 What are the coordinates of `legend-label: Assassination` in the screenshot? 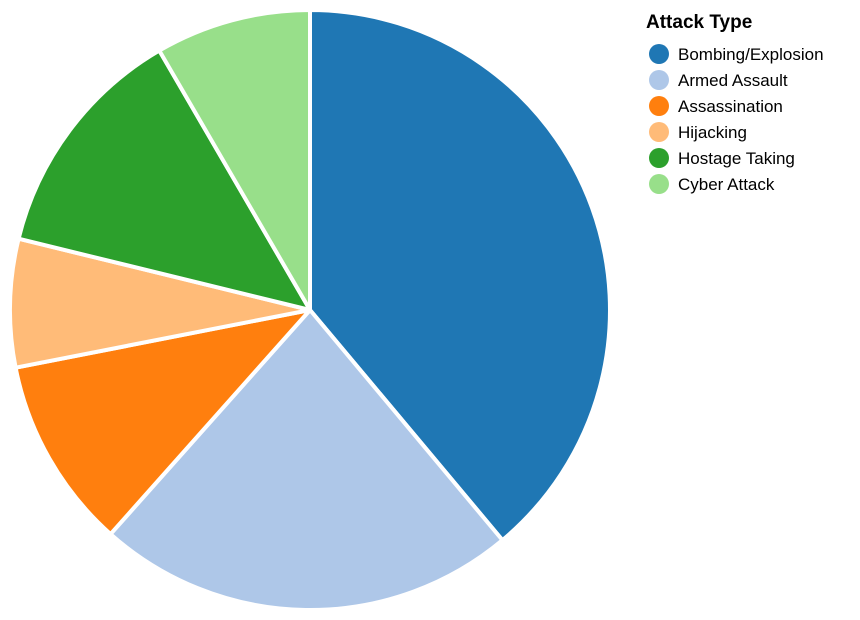 It's located at (730, 106).